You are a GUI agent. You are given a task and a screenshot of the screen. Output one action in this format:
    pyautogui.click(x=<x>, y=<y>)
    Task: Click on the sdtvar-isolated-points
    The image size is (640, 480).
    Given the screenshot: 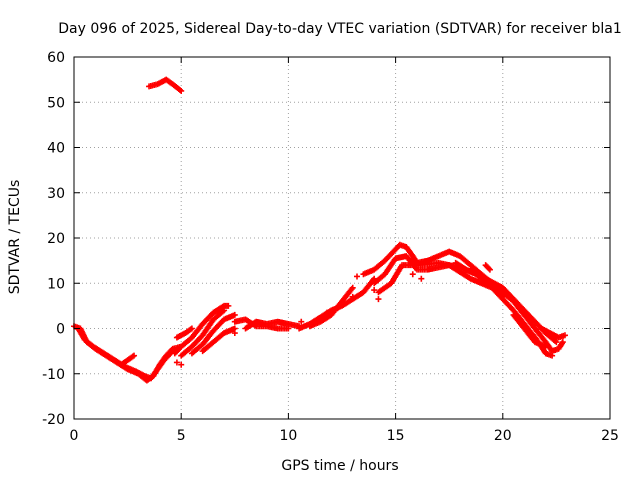 What is the action you would take?
    pyautogui.click(x=299, y=319)
    